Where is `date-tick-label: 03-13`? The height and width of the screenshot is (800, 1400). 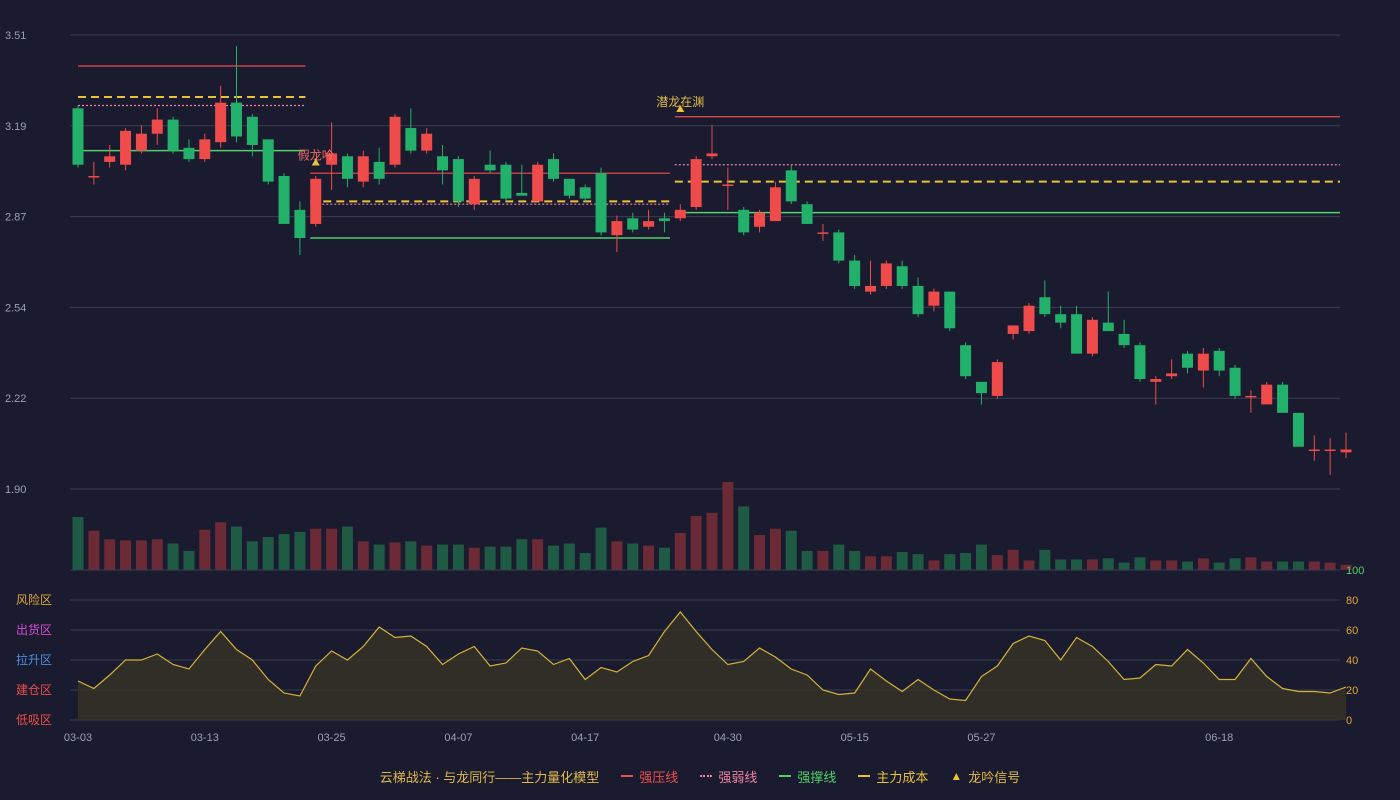
date-tick-label: 03-13 is located at coordinates (205, 738).